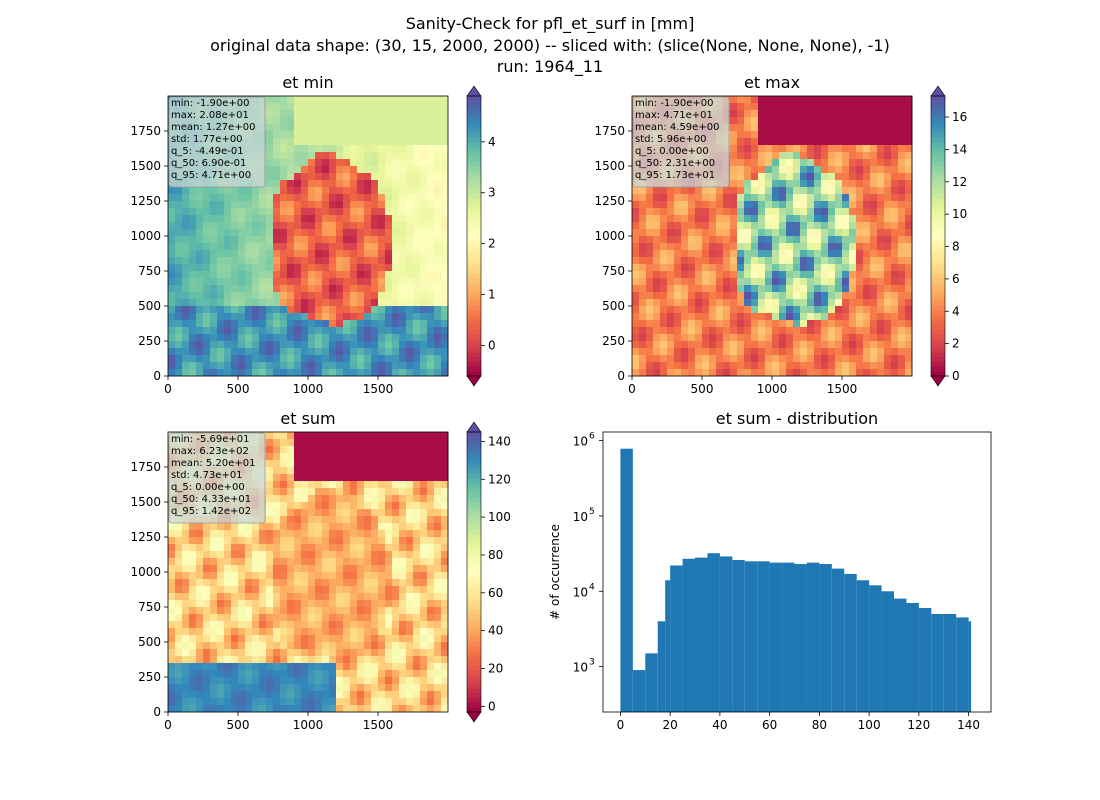 Image resolution: width=1100 pixels, height=800 pixels. What do you see at coordinates (474, 206) in the screenshot?
I see `colorbar-segment` at bounding box center [474, 206].